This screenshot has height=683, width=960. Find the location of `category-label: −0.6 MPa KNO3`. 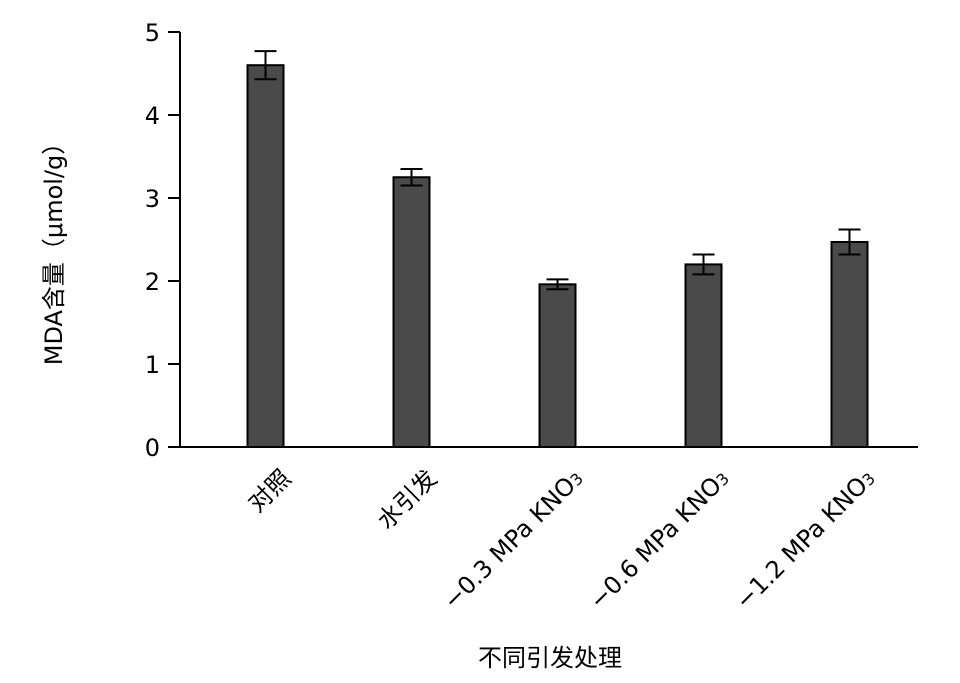

category-label: −0.6 MPa KNO3 is located at coordinates (658, 539).